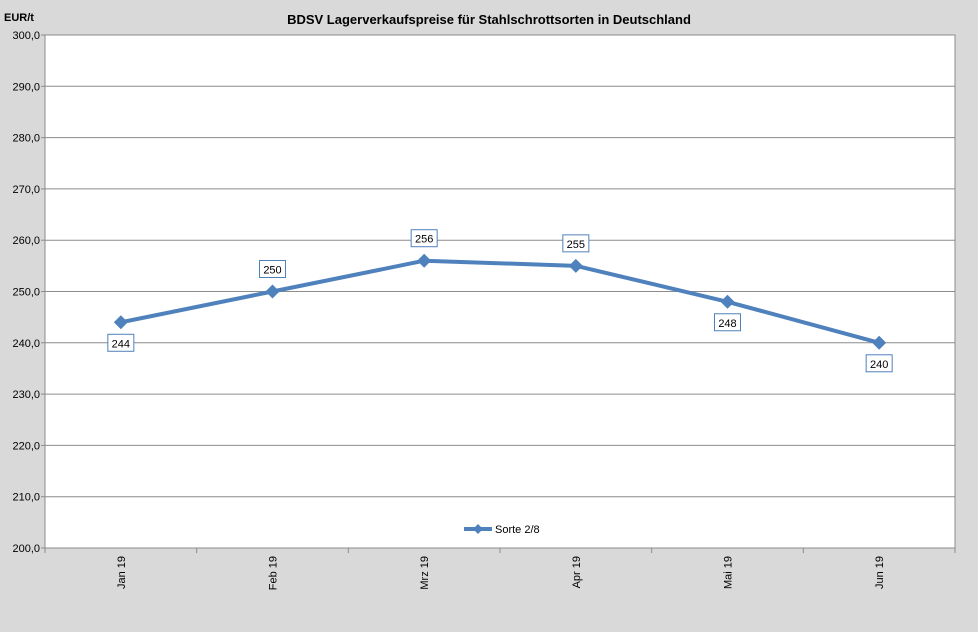 The width and height of the screenshot is (978, 632). I want to click on data-label: 256, so click(424, 240).